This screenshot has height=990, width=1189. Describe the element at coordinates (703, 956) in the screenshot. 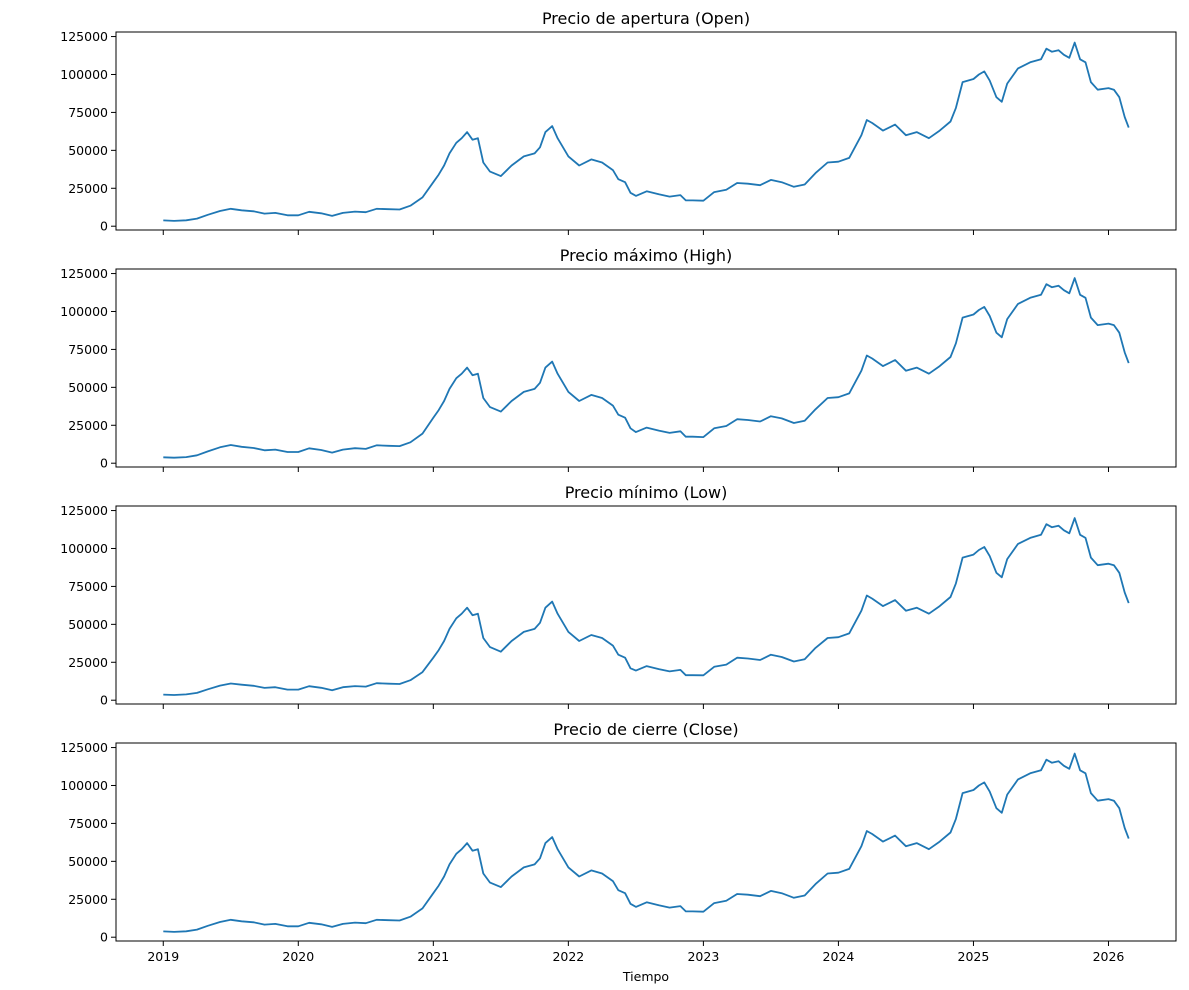

I see `x-tick-label: 2023` at that location.